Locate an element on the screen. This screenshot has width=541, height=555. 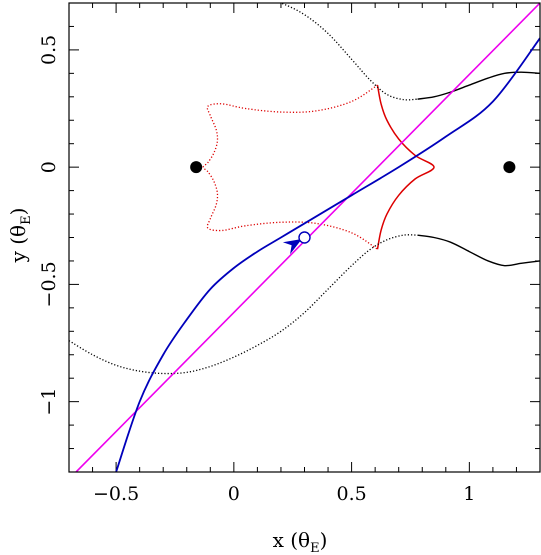
y-tick-label: 0.5 is located at coordinates (49, 50).